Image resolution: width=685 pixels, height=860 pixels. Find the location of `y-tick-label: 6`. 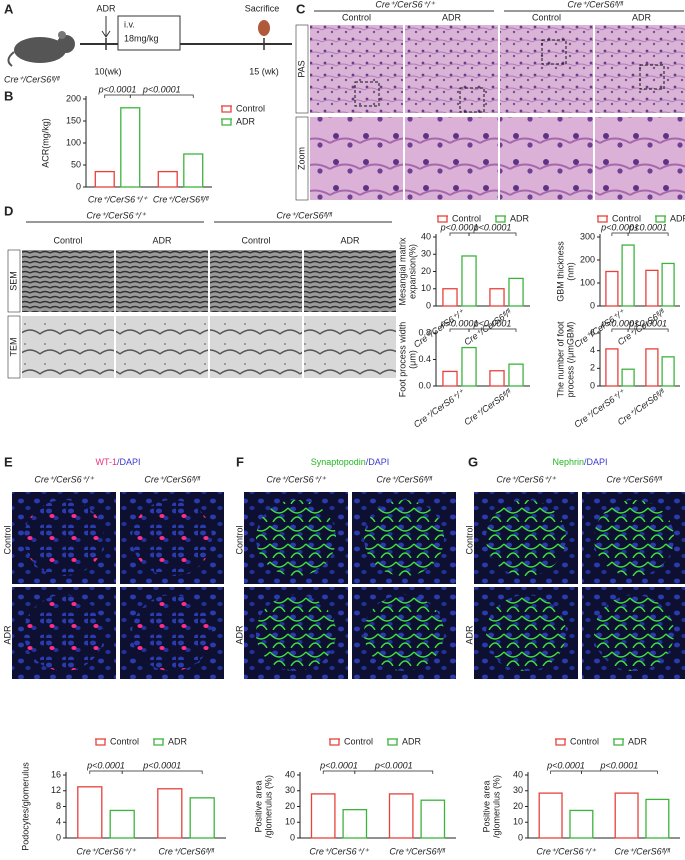

y-tick-label: 6 is located at coordinates (592, 332).